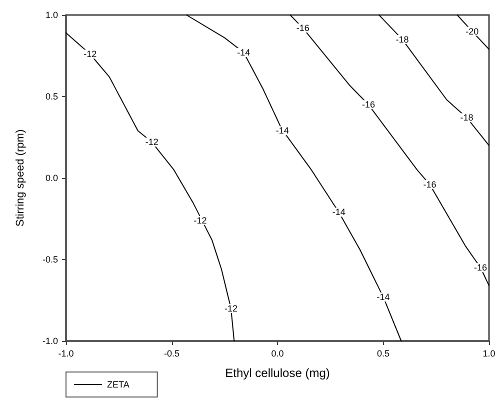 The image size is (503, 405). I want to click on y-axis-title: Stirring speed (rpm), so click(20, 178).